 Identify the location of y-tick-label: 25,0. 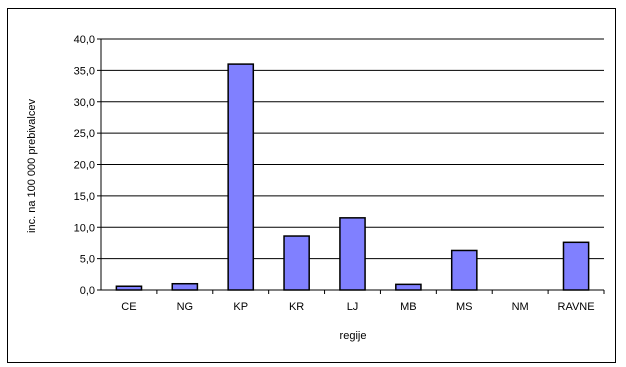
(84, 134).